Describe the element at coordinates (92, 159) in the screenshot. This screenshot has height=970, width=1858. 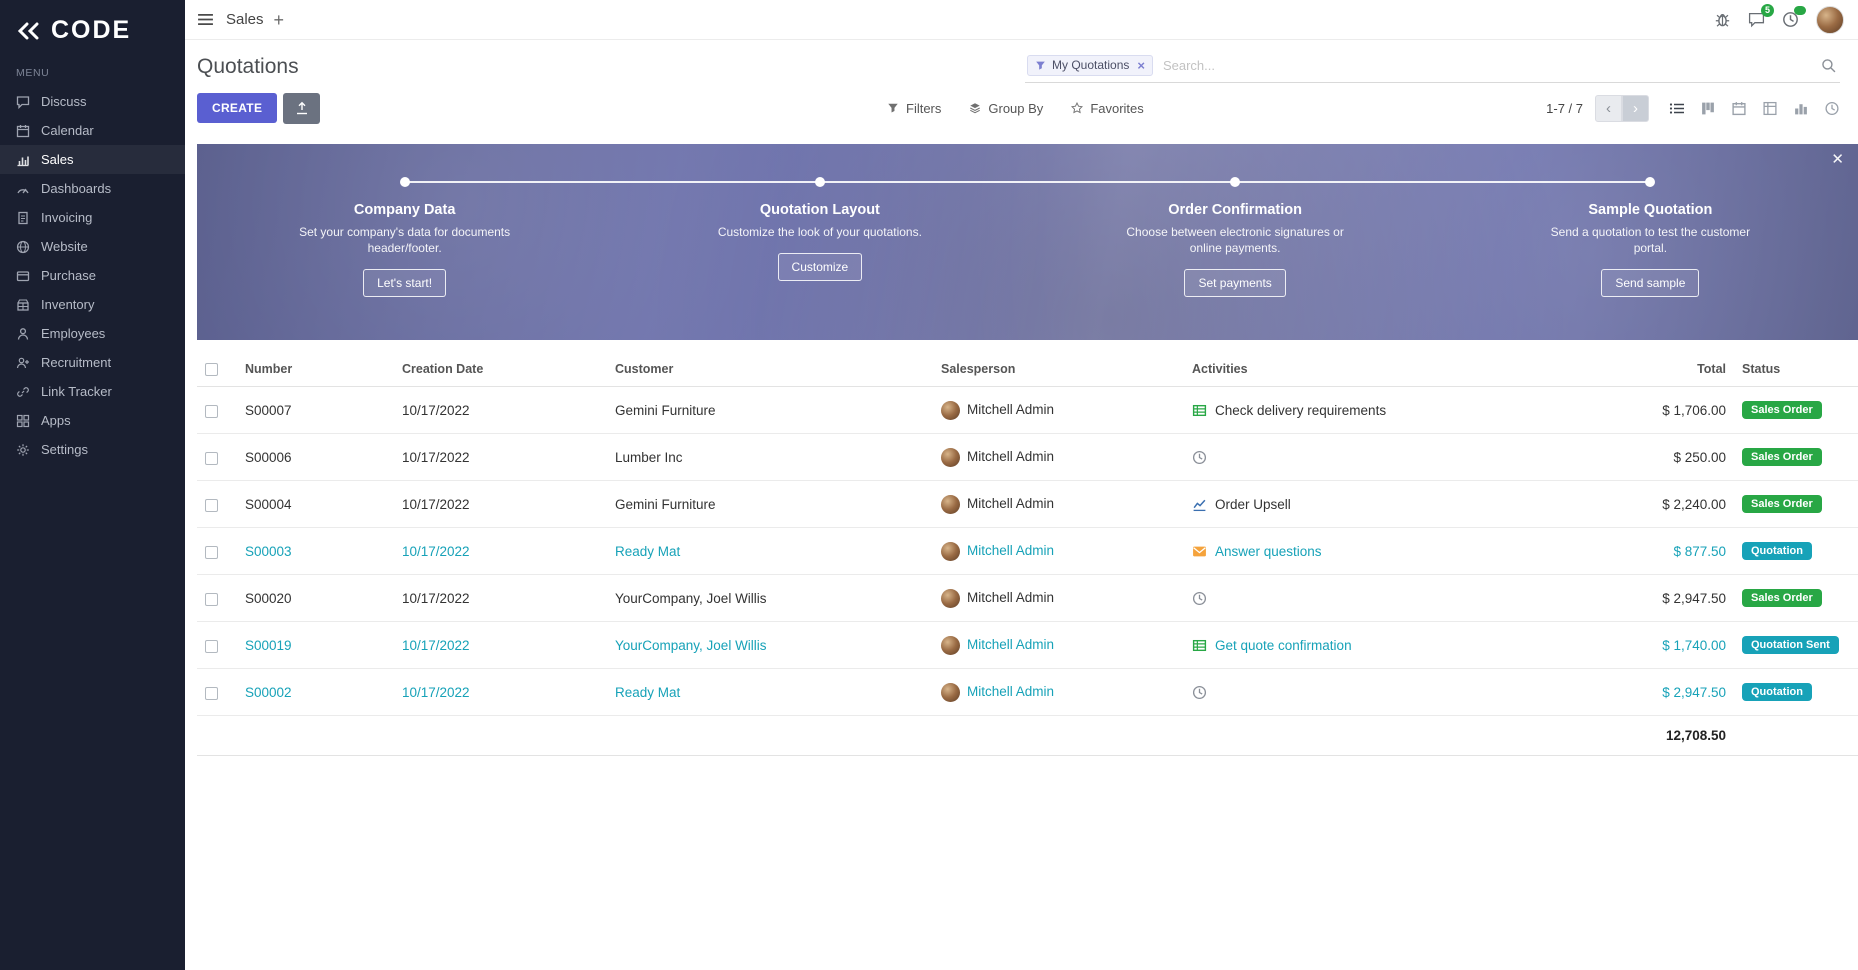
I see `sidebar-item-sales: Sales` at that location.